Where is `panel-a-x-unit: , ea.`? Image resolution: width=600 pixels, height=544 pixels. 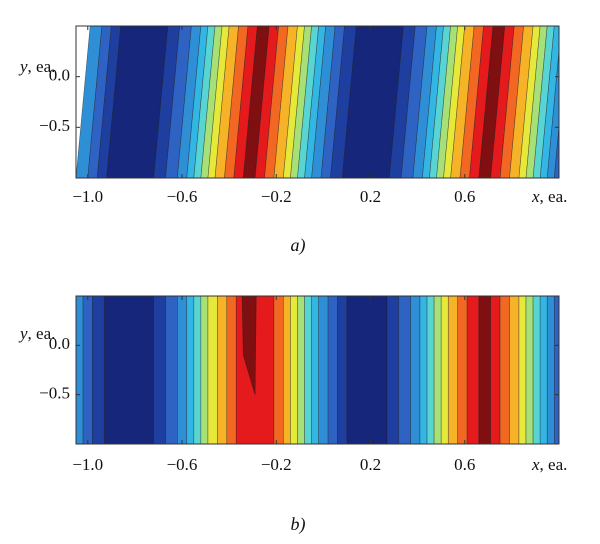 panel-a-x-unit: , ea. is located at coordinates (554, 196).